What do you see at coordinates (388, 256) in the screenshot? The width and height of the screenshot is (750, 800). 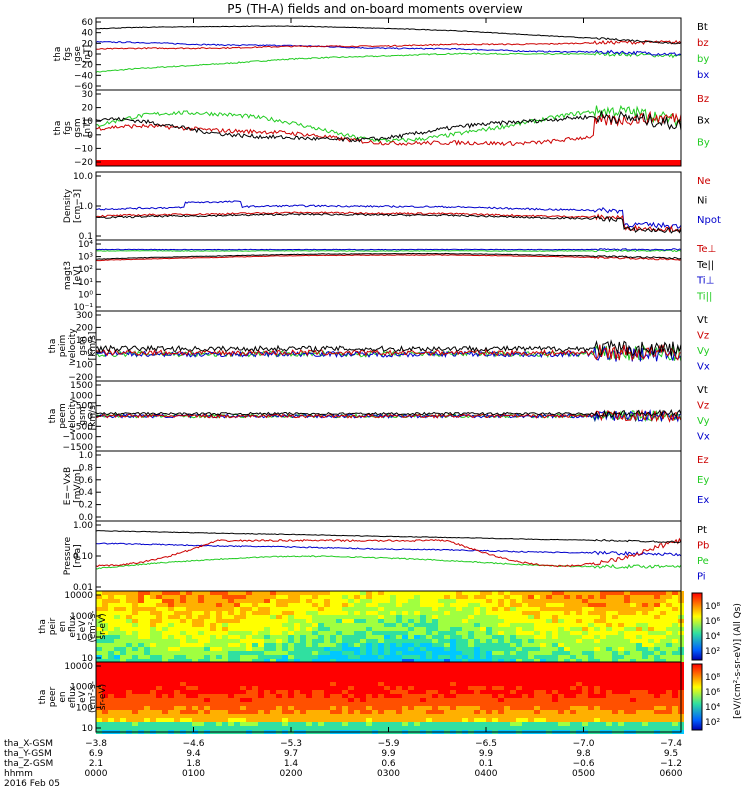 I see `series-Te-par` at bounding box center [388, 256].